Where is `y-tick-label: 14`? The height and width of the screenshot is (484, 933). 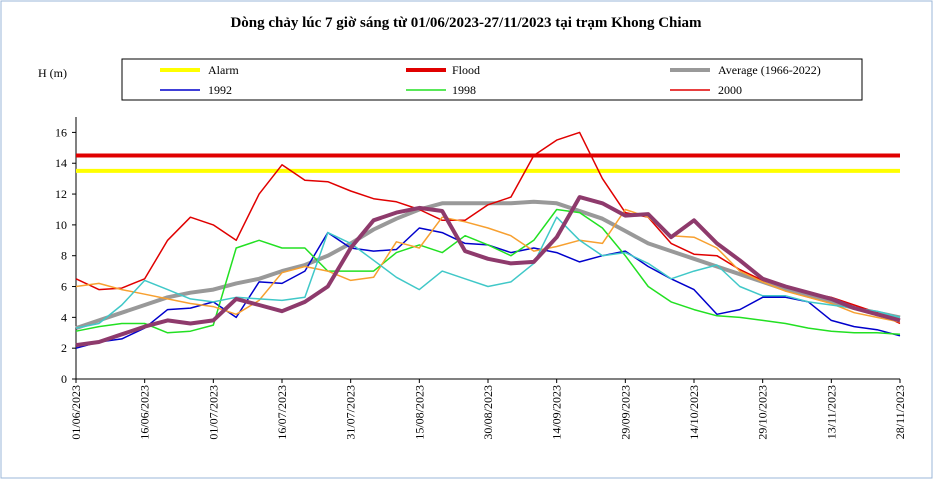
y-tick-label: 14 is located at coordinates (61, 163).